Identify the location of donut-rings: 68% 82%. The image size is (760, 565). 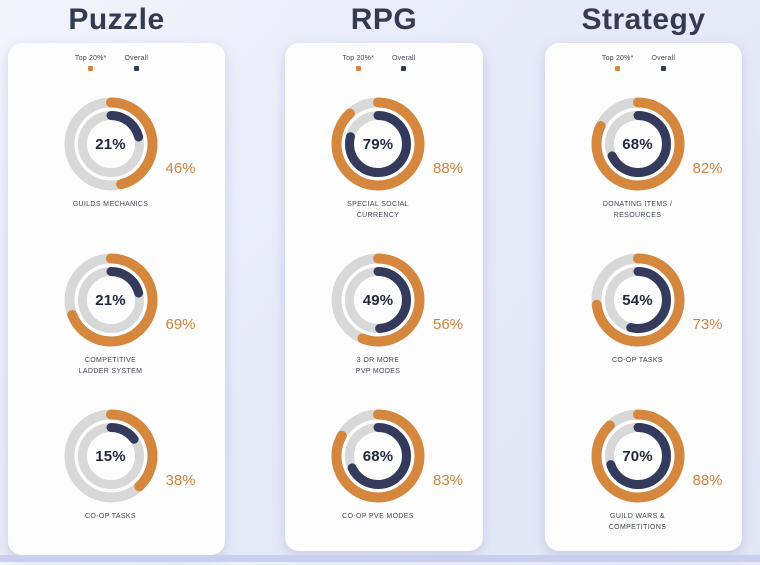
(657, 144).